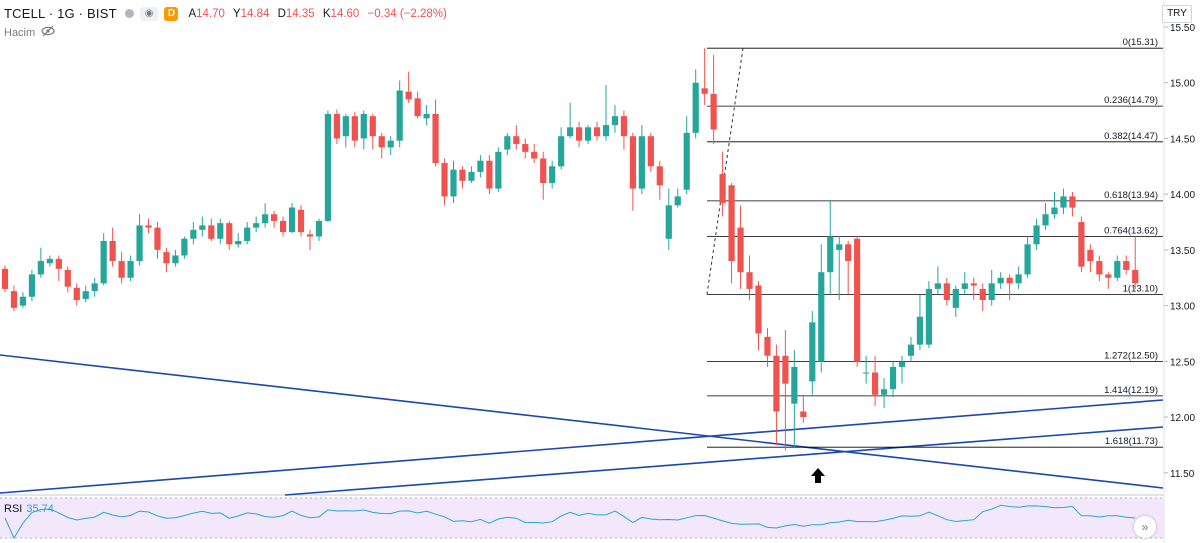 The width and height of the screenshot is (1200, 543). I want to click on price-tick-label: 11.50, so click(1182, 474).